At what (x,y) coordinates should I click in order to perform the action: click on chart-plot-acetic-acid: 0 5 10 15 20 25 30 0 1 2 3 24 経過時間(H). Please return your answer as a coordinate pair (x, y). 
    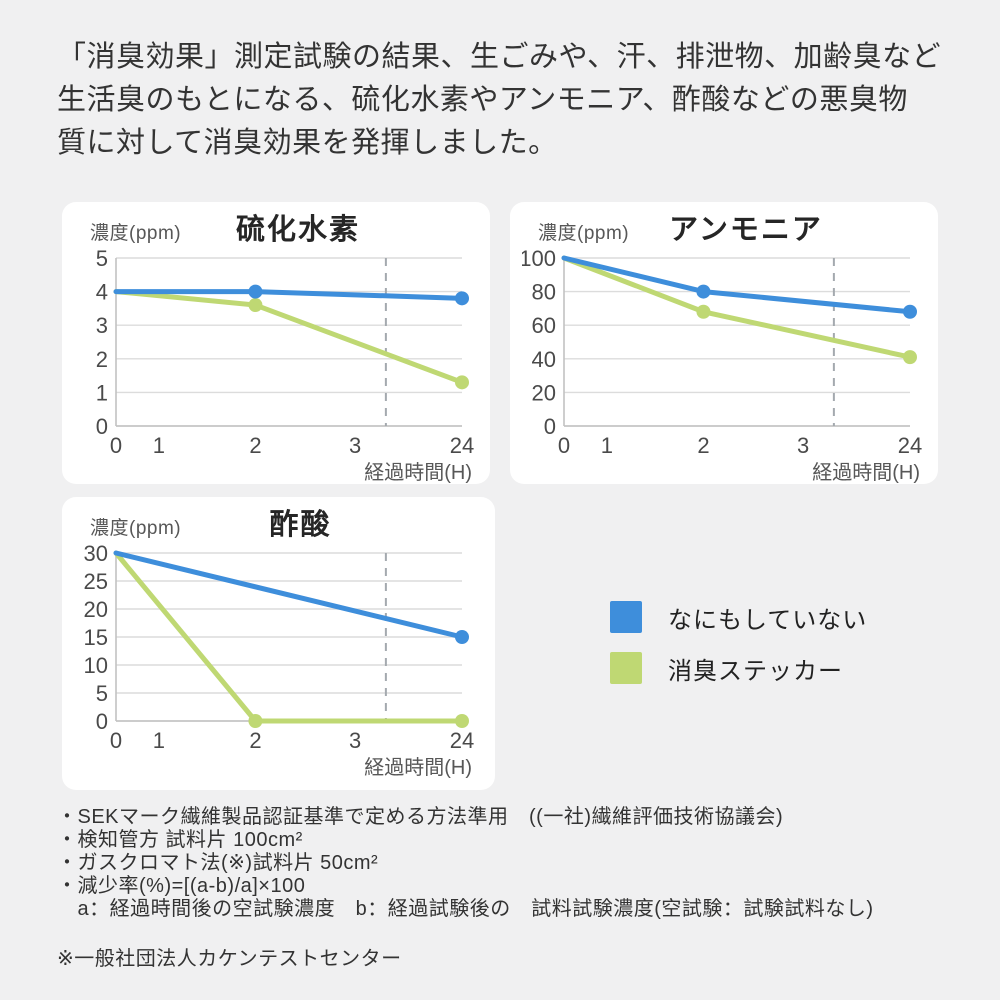
    Looking at the image, I should click on (278, 660).